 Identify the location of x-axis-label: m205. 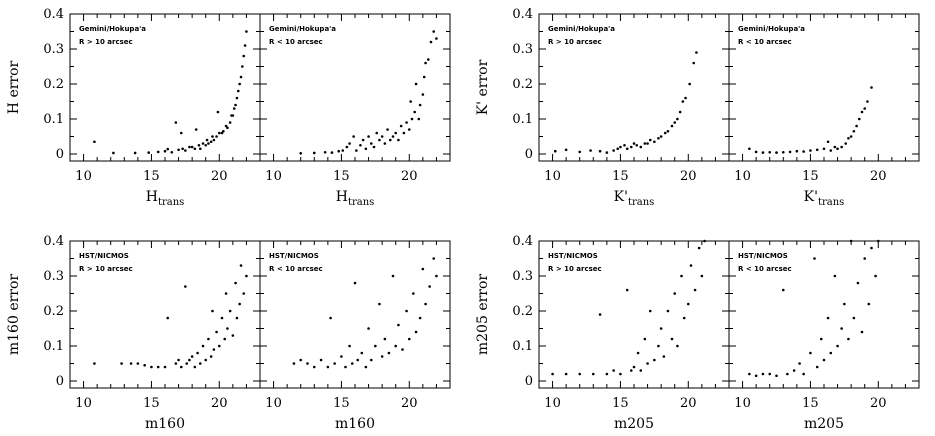
(634, 424).